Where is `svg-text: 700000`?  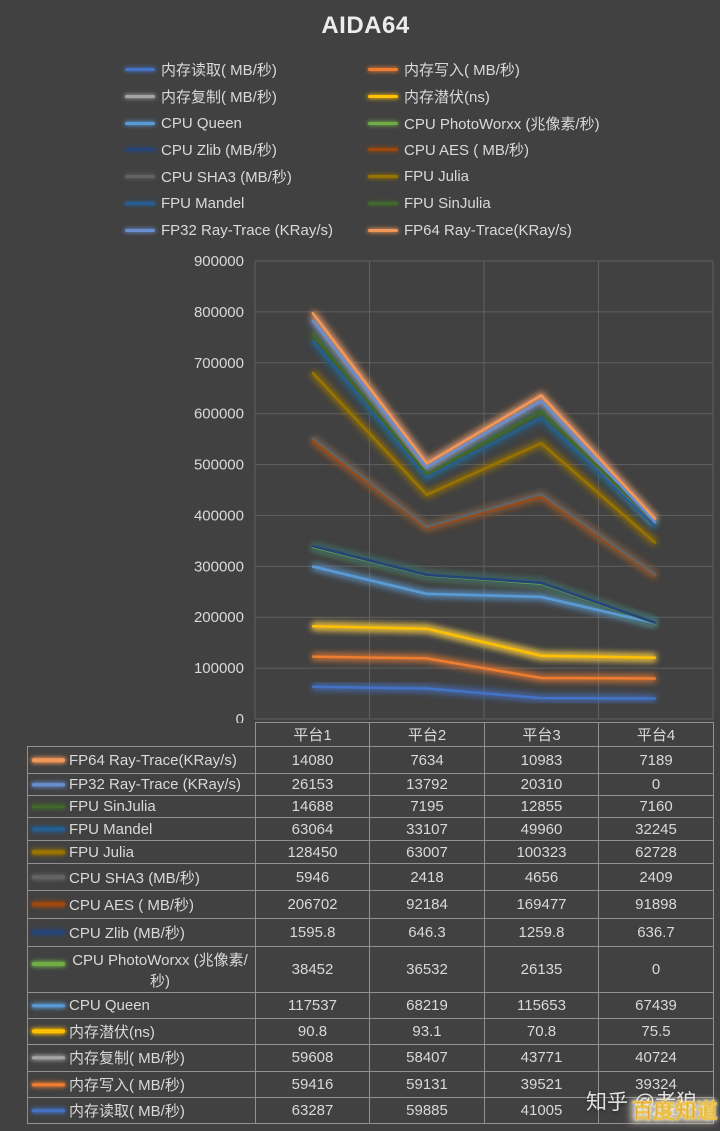
svg-text: 700000 is located at coordinates (219, 363).